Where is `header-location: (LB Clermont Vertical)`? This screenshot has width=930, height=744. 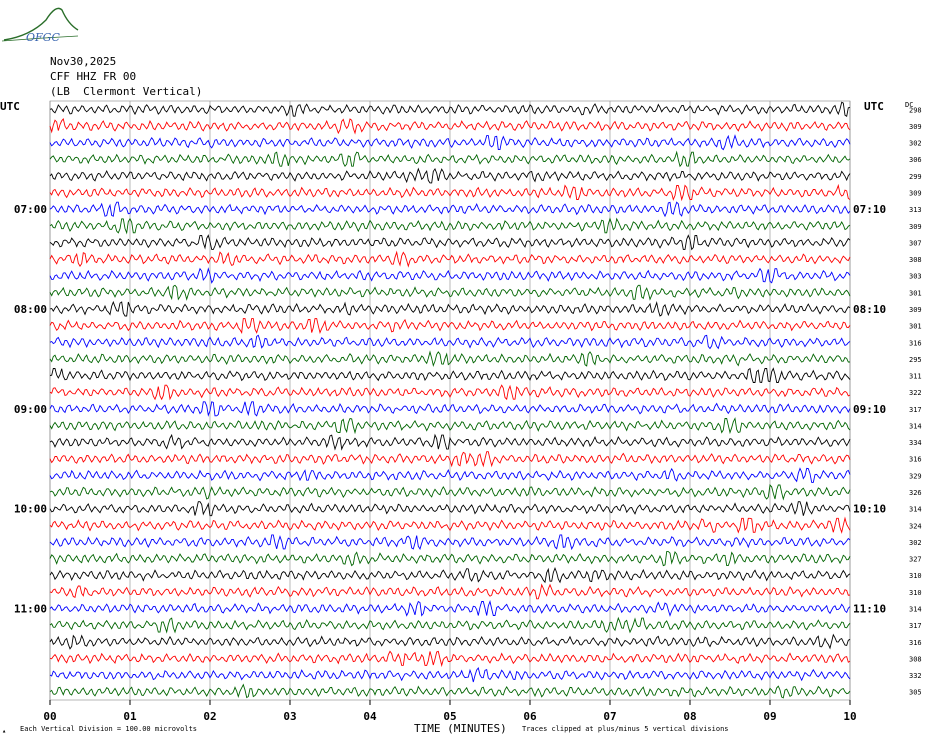 header-location: (LB Clermont Vertical) is located at coordinates (126, 91).